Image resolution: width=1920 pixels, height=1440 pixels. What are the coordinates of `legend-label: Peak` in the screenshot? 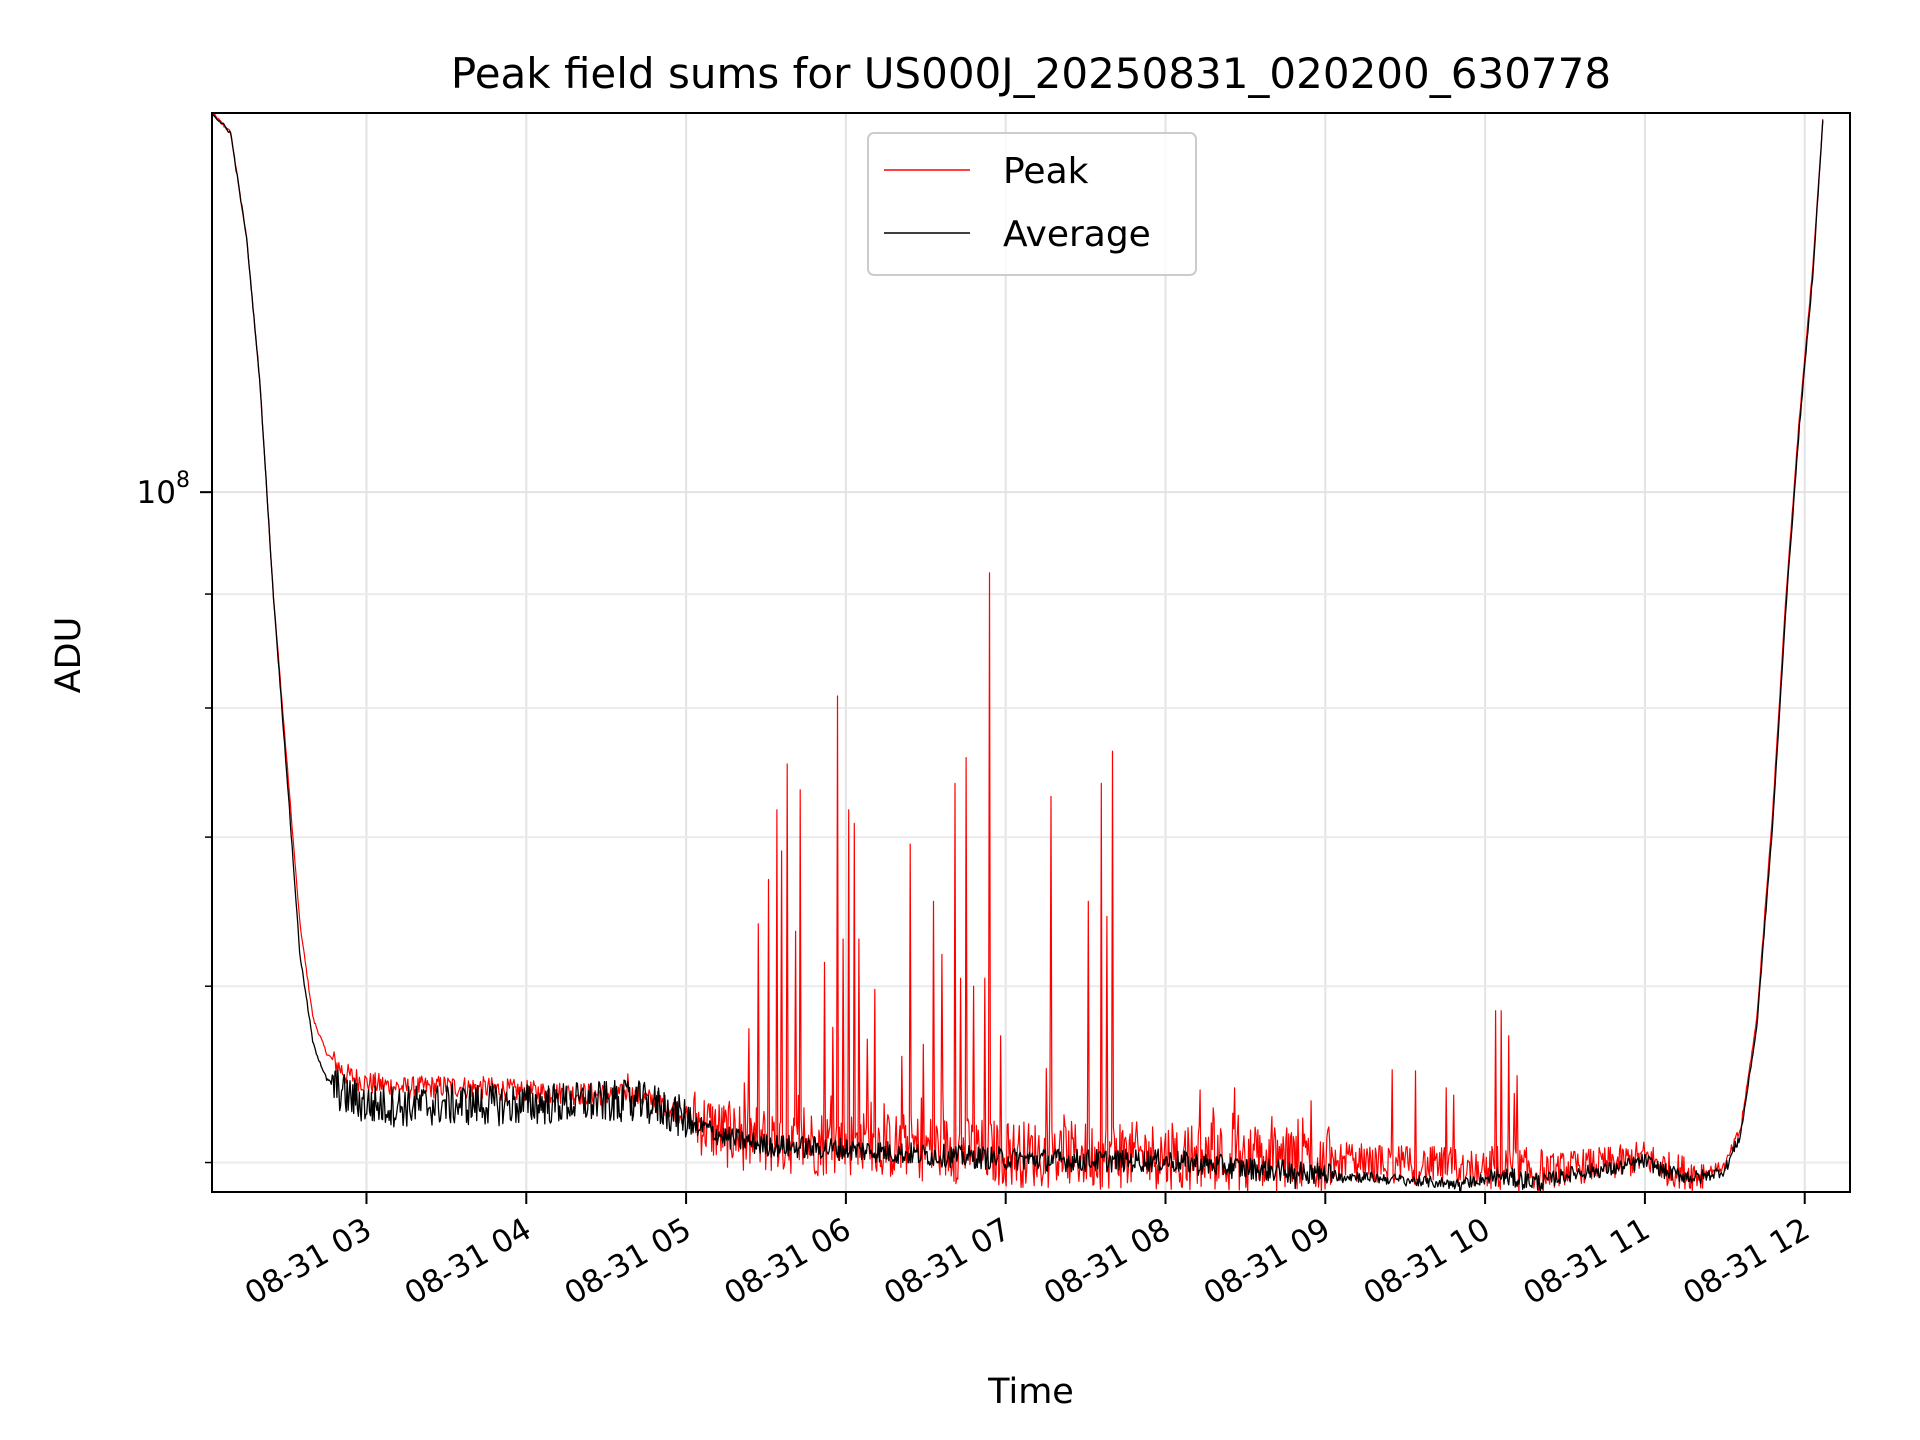 It's located at (1046, 171).